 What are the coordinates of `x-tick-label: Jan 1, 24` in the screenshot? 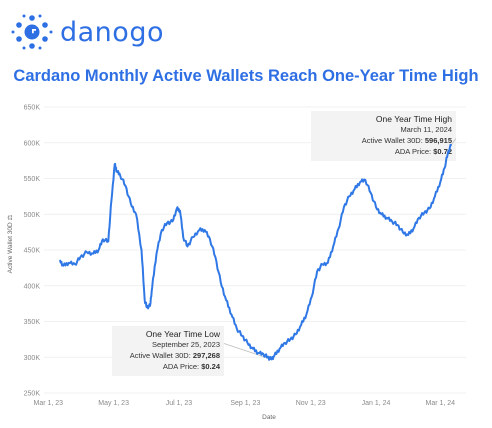 It's located at (376, 403).